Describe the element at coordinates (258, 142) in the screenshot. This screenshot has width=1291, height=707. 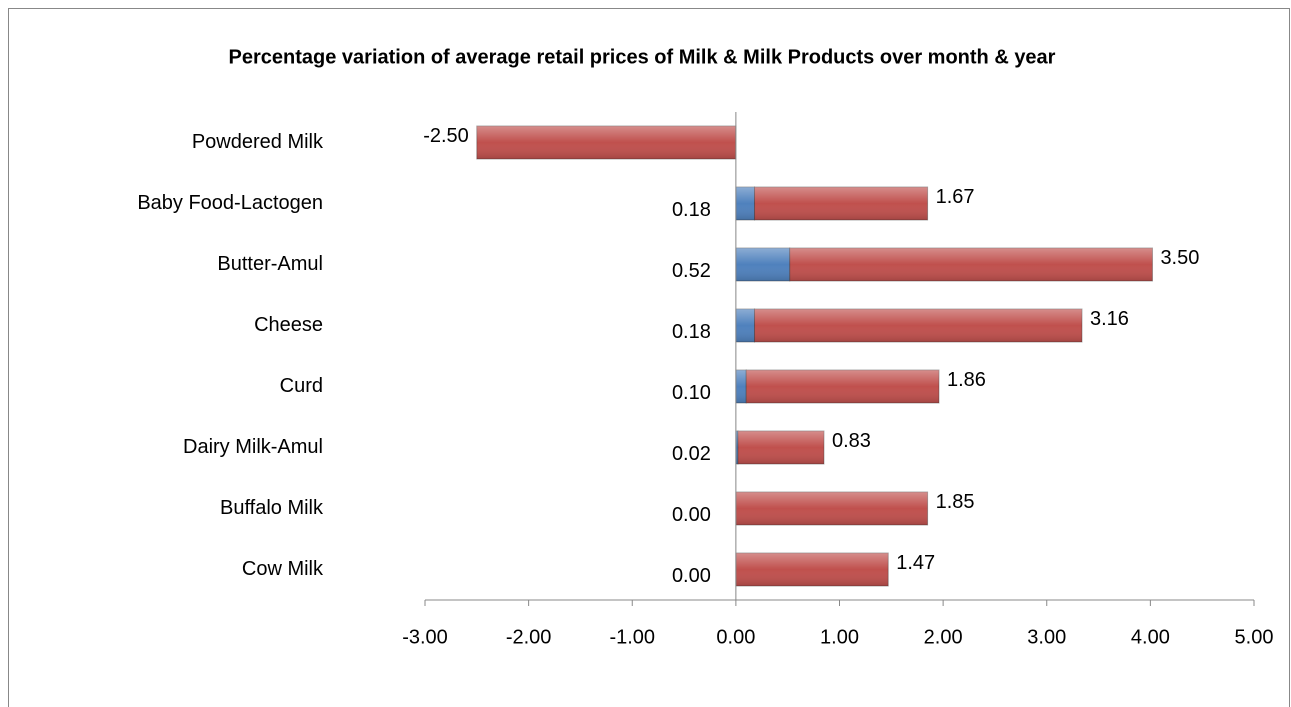
I see `y-tick-label: Powdered Milk` at that location.